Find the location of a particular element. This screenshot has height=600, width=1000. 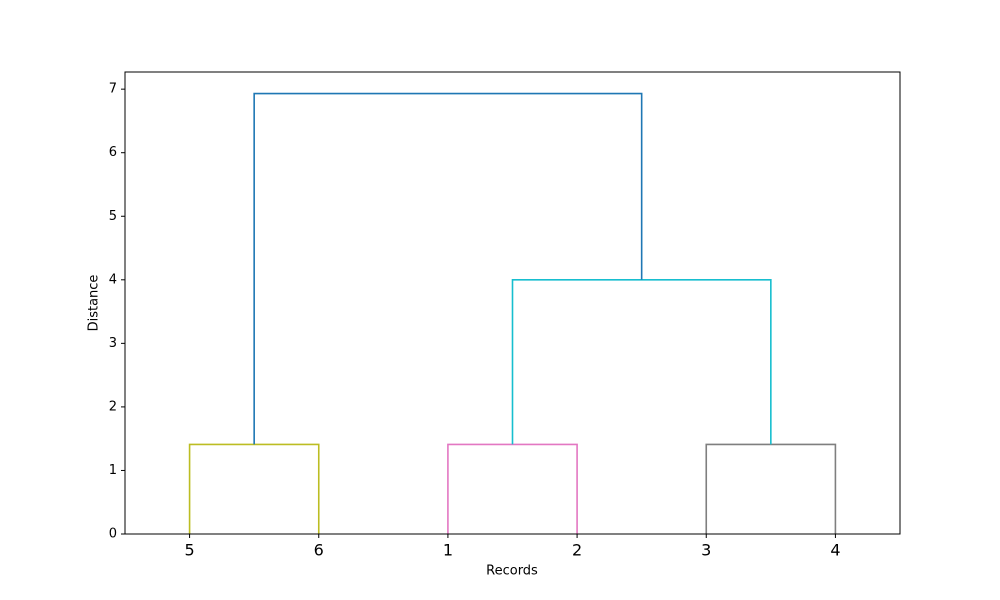

y-tick-label: 5 is located at coordinates (113, 216).